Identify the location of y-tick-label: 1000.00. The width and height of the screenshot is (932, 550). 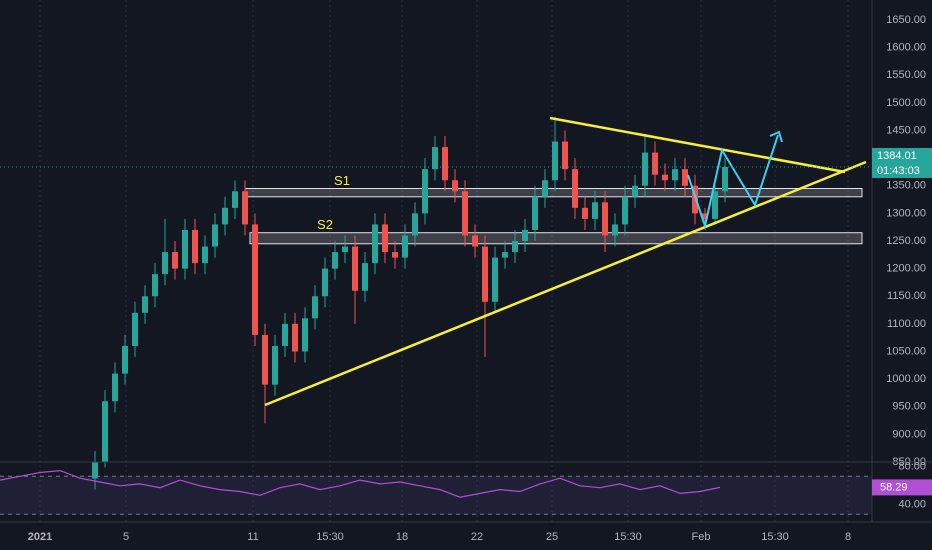
(906, 379).